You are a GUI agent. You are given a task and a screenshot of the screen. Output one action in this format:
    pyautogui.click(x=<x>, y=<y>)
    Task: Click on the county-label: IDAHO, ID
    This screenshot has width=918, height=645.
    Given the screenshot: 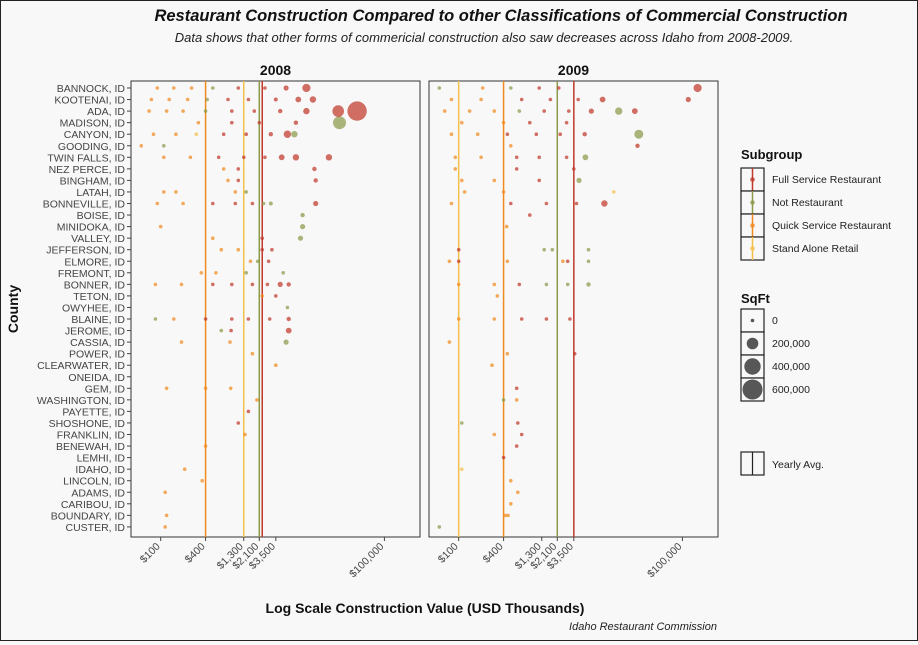 What is the action you would take?
    pyautogui.click(x=100, y=470)
    